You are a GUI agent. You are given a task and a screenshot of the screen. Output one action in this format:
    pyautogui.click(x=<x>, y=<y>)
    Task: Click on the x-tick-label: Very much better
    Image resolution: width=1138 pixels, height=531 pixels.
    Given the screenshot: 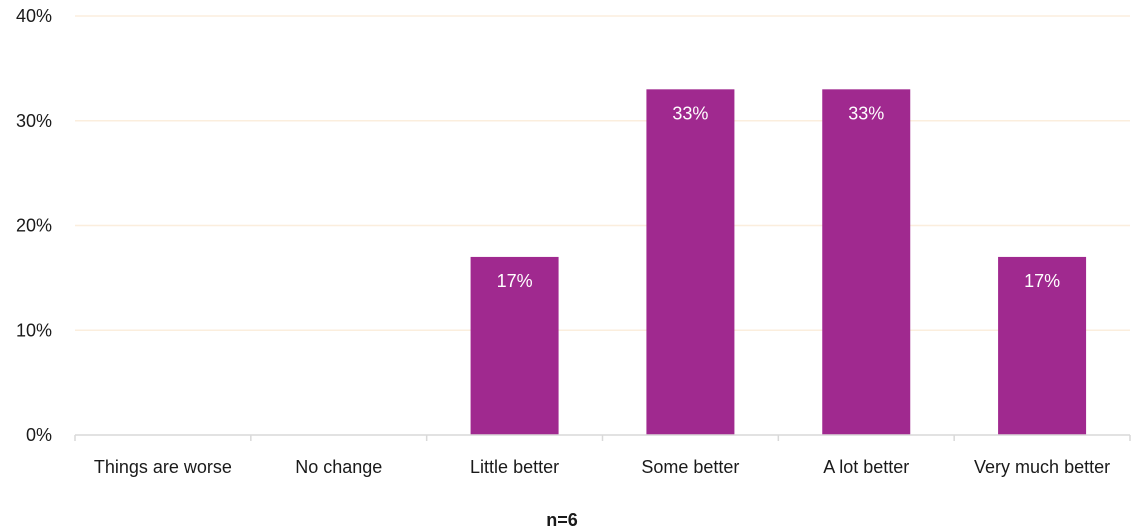 What is the action you would take?
    pyautogui.click(x=1042, y=467)
    